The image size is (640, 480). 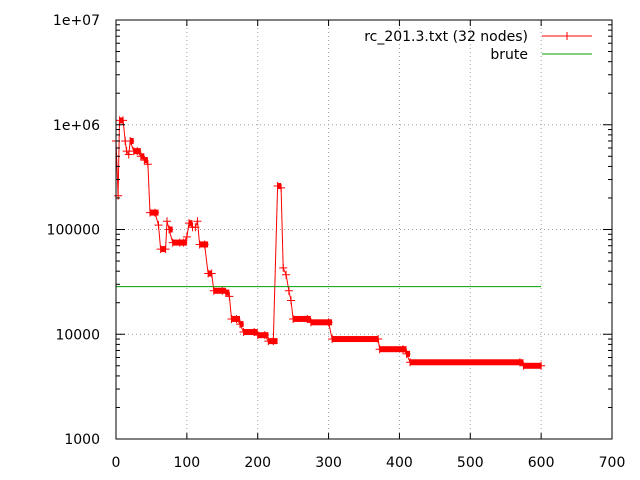 What do you see at coordinates (399, 463) in the screenshot?
I see `x-tick-label: 400` at bounding box center [399, 463].